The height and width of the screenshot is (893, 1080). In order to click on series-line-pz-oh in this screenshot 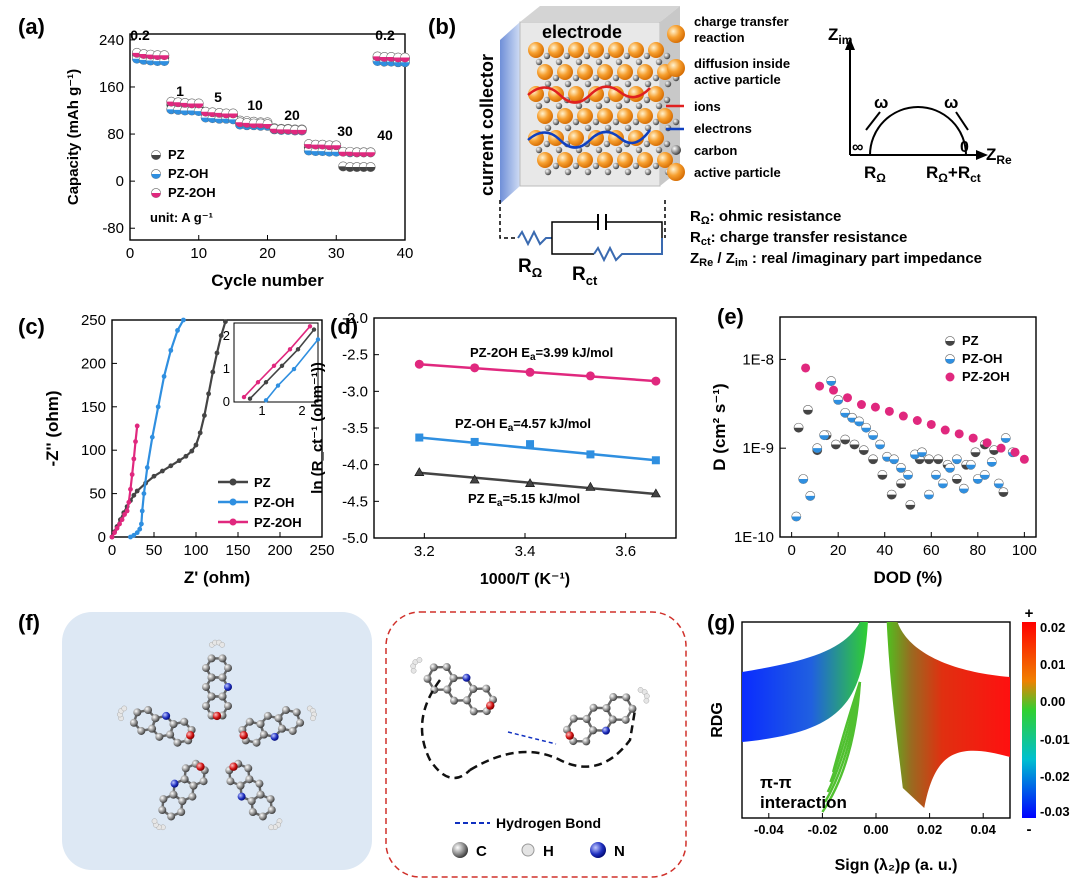, I will do `click(157, 428)`.